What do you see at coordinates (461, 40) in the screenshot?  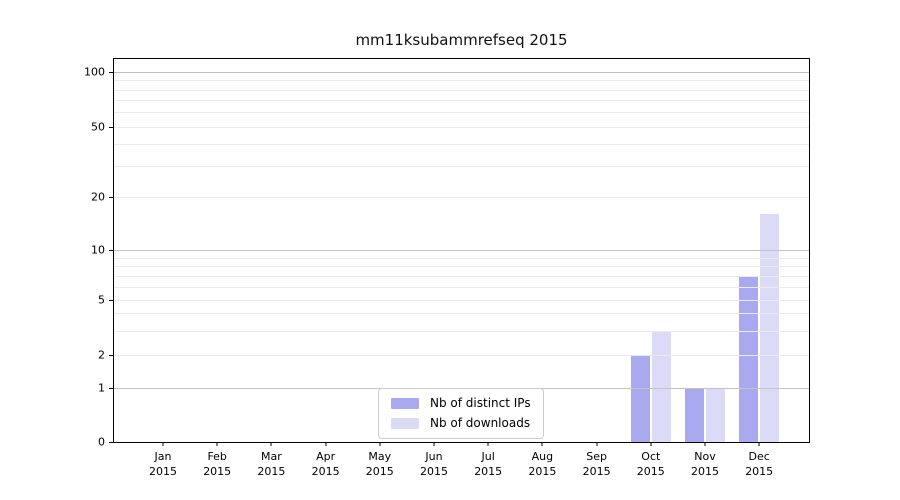 I see `chart-title: mm11ksubammrefseq 2015` at bounding box center [461, 40].